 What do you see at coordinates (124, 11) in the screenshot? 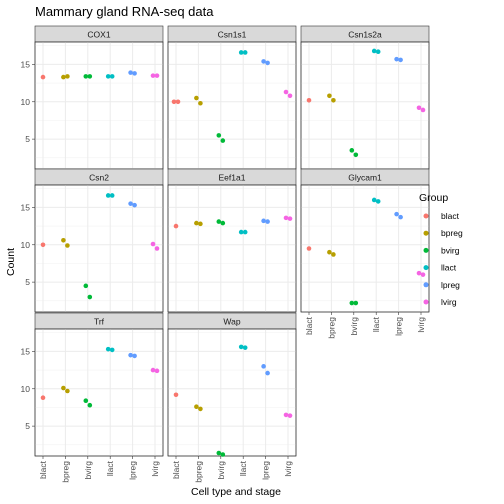
I see `chart-title: Mammary gland RNA-seq data` at bounding box center [124, 11].